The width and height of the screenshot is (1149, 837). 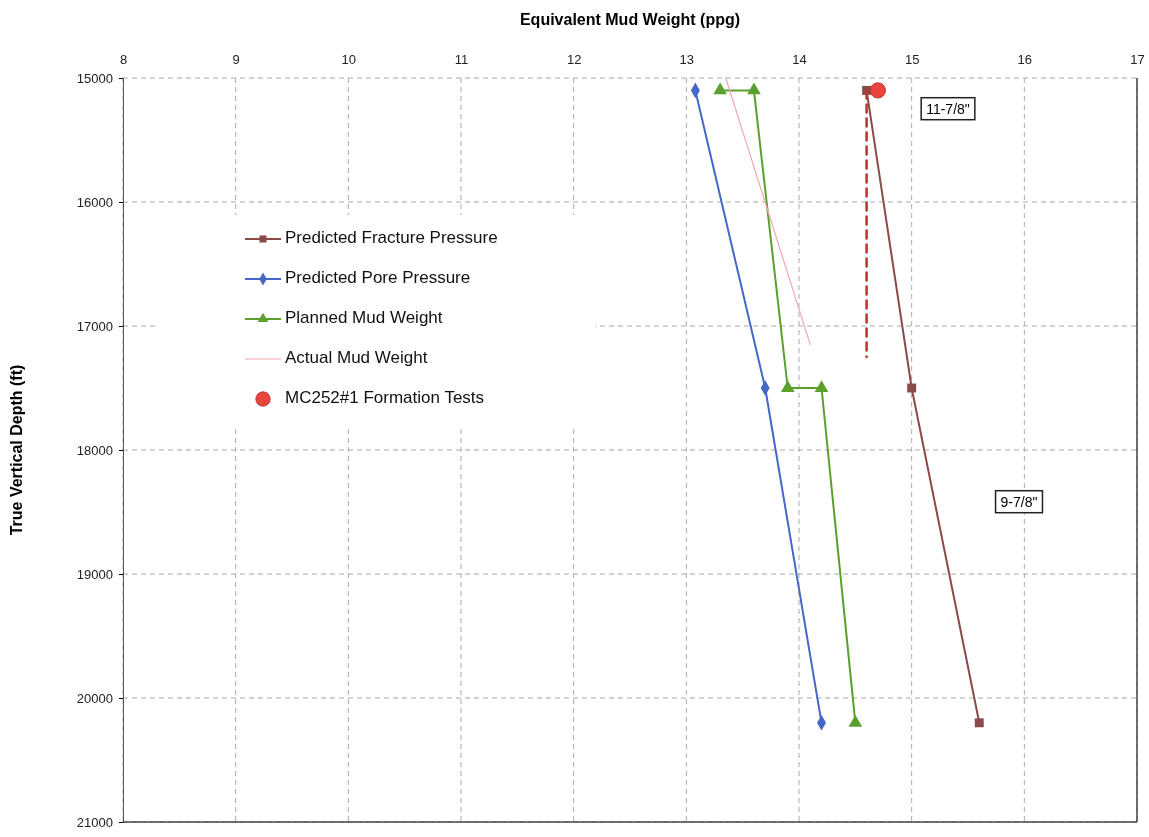 What do you see at coordinates (94, 450) in the screenshot?
I see `y-tick-label: 18000` at bounding box center [94, 450].